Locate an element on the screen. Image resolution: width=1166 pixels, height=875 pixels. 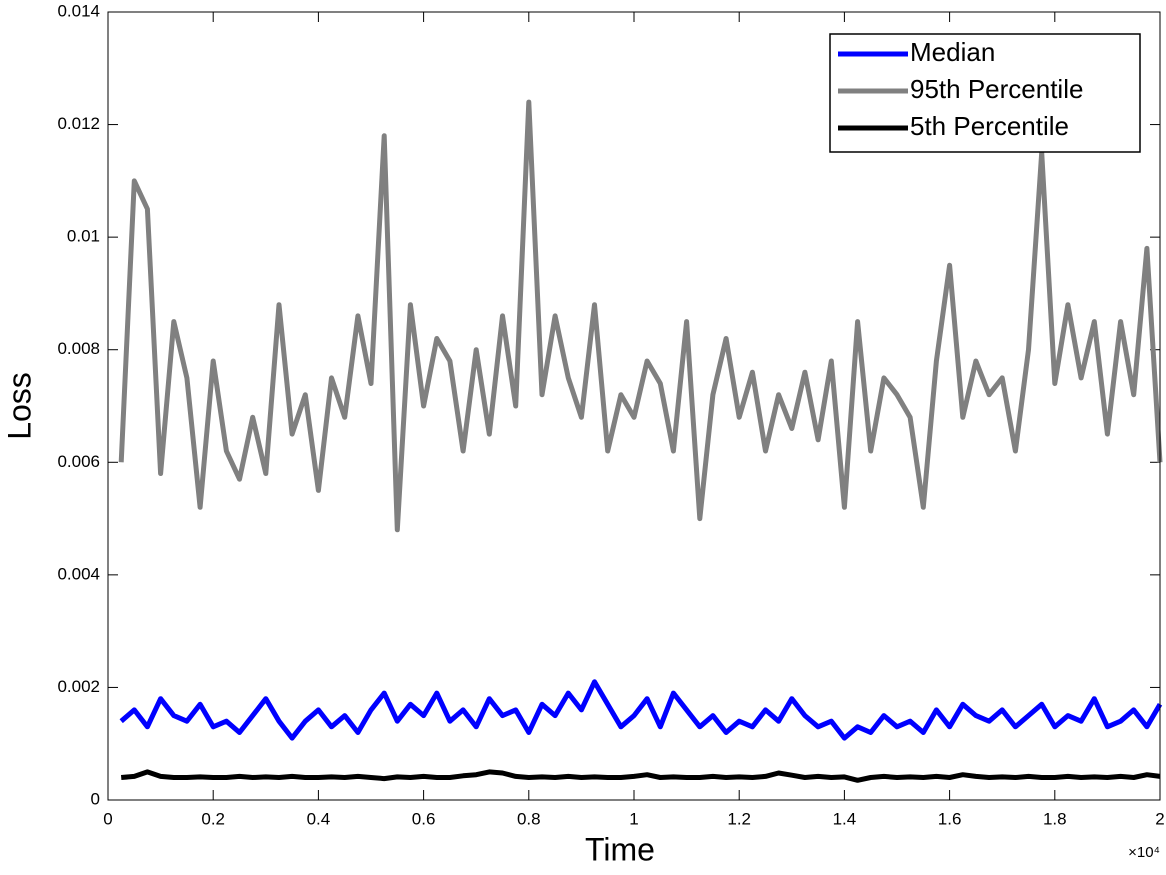
x-tick-label: 0.6 is located at coordinates (424, 818).